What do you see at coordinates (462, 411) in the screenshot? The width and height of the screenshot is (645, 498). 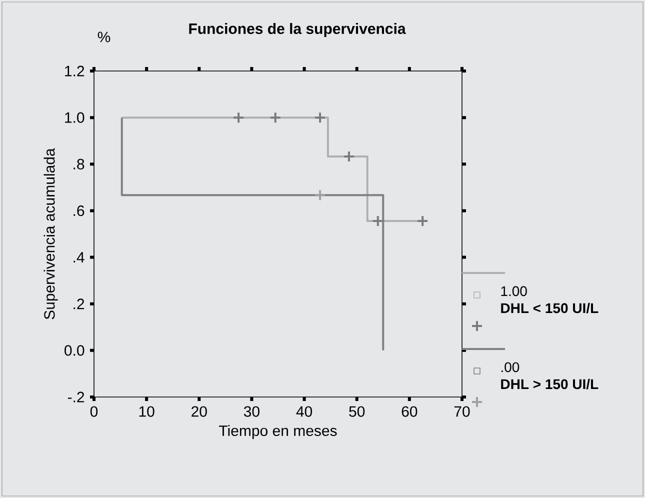 I see `x-tick-label: 70` at bounding box center [462, 411].